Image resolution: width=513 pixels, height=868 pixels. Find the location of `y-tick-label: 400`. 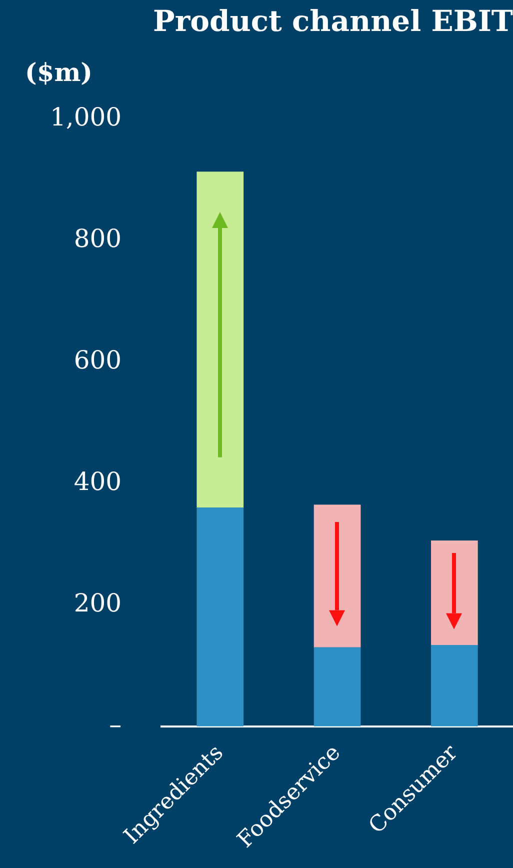

y-tick-label: 400 is located at coordinates (98, 481).